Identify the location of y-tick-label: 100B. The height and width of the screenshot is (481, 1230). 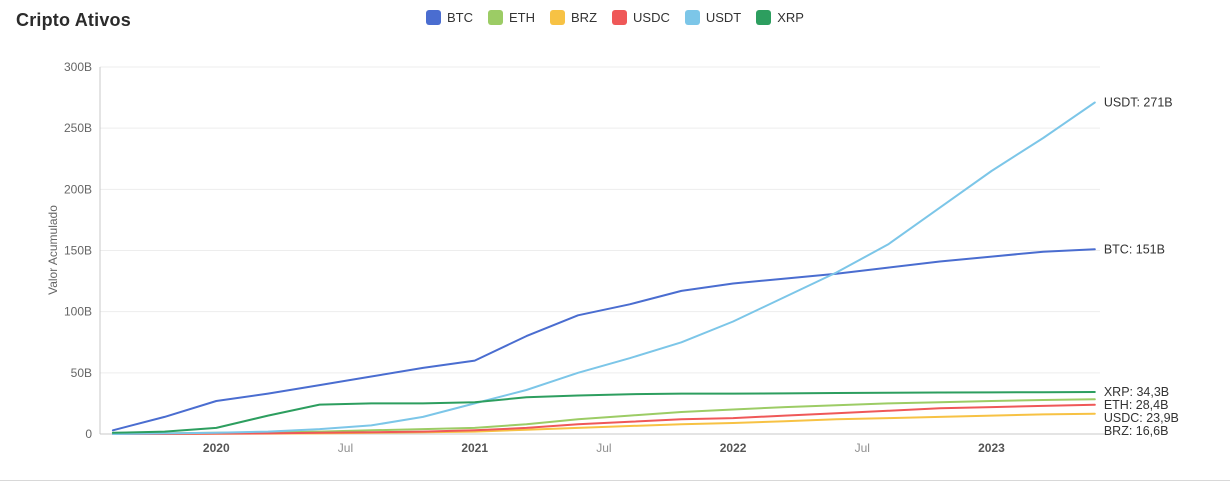
(78, 312).